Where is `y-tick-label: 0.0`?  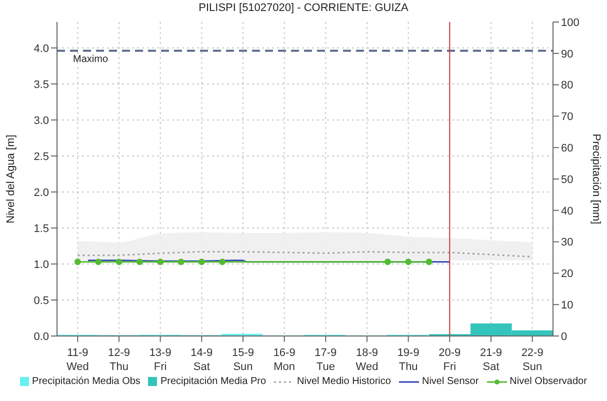 y-tick-label: 0.0 is located at coordinates (41, 336).